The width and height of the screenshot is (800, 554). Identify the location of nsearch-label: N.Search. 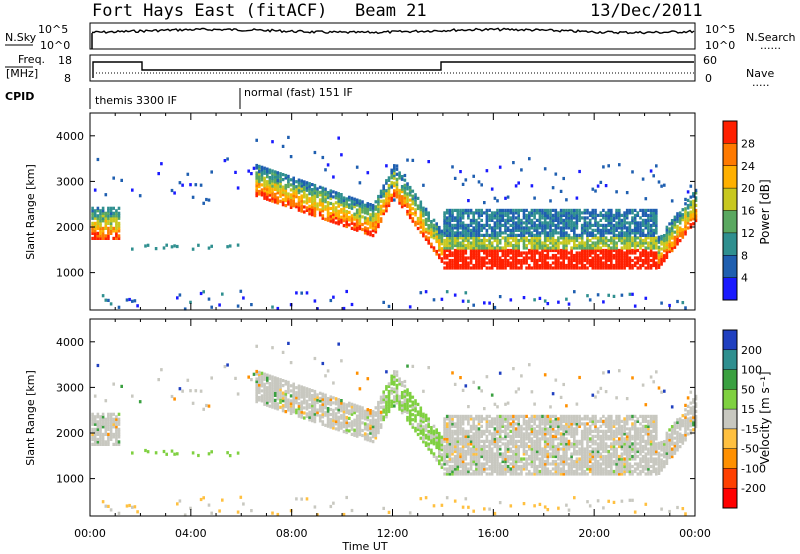
(771, 37).